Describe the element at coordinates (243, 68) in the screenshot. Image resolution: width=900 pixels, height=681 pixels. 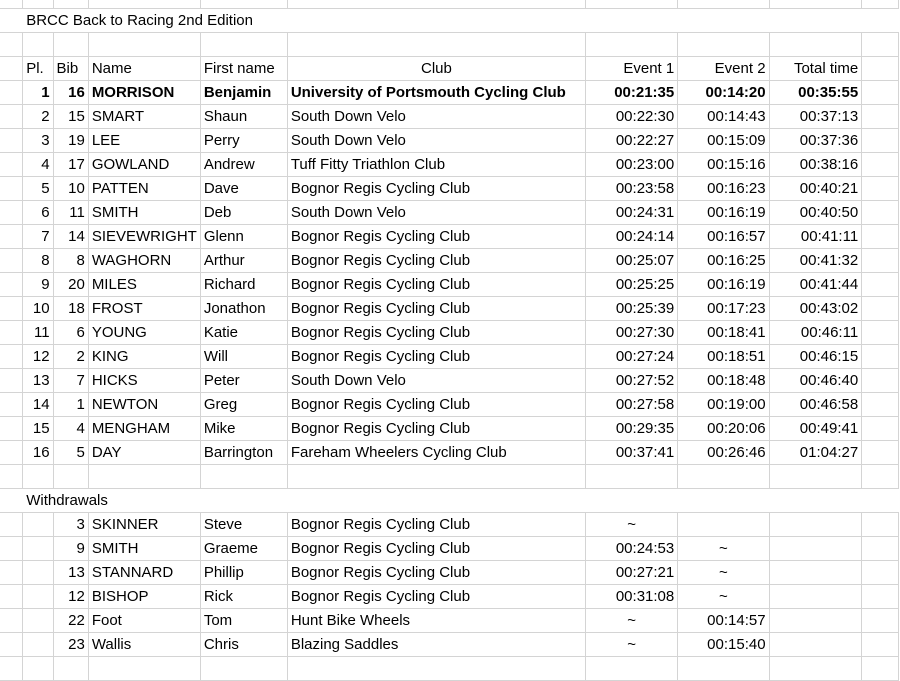
I see `header-first-name: First name` at that location.